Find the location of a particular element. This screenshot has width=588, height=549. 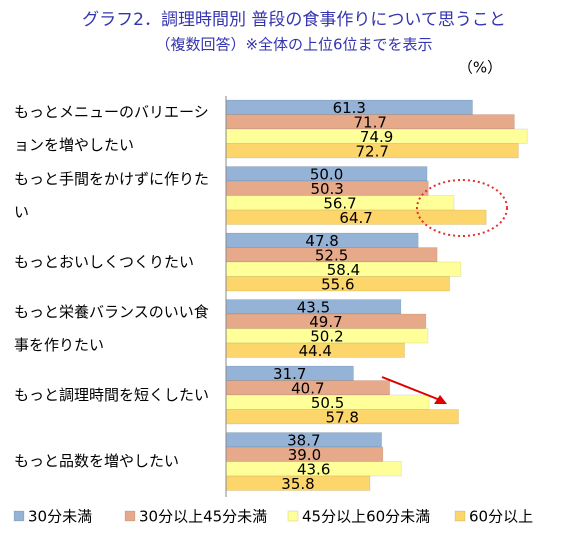

category-label: もっと調理時間を短くしたい is located at coordinates (112, 394).